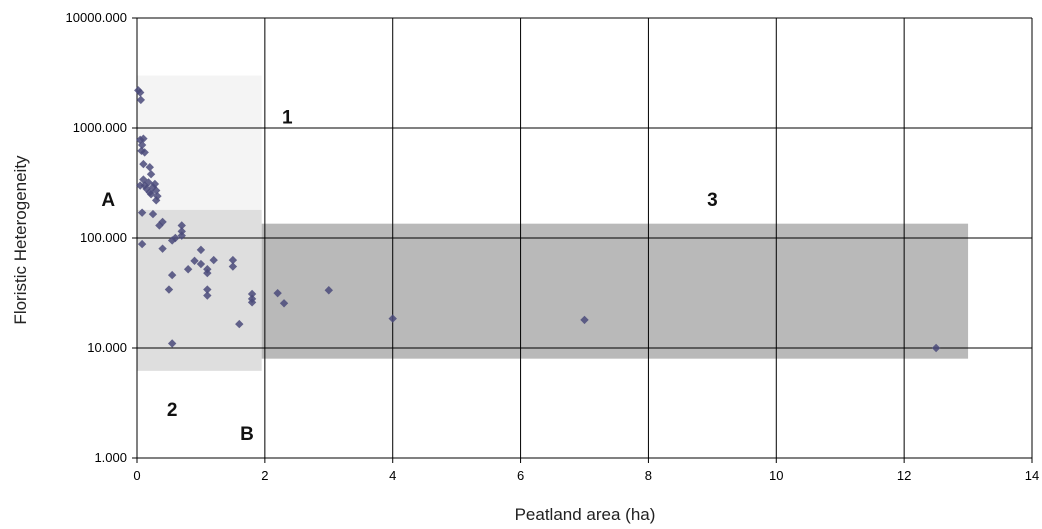  What do you see at coordinates (103, 237) in the screenshot?
I see `y-tick-label: 100.000` at bounding box center [103, 237].